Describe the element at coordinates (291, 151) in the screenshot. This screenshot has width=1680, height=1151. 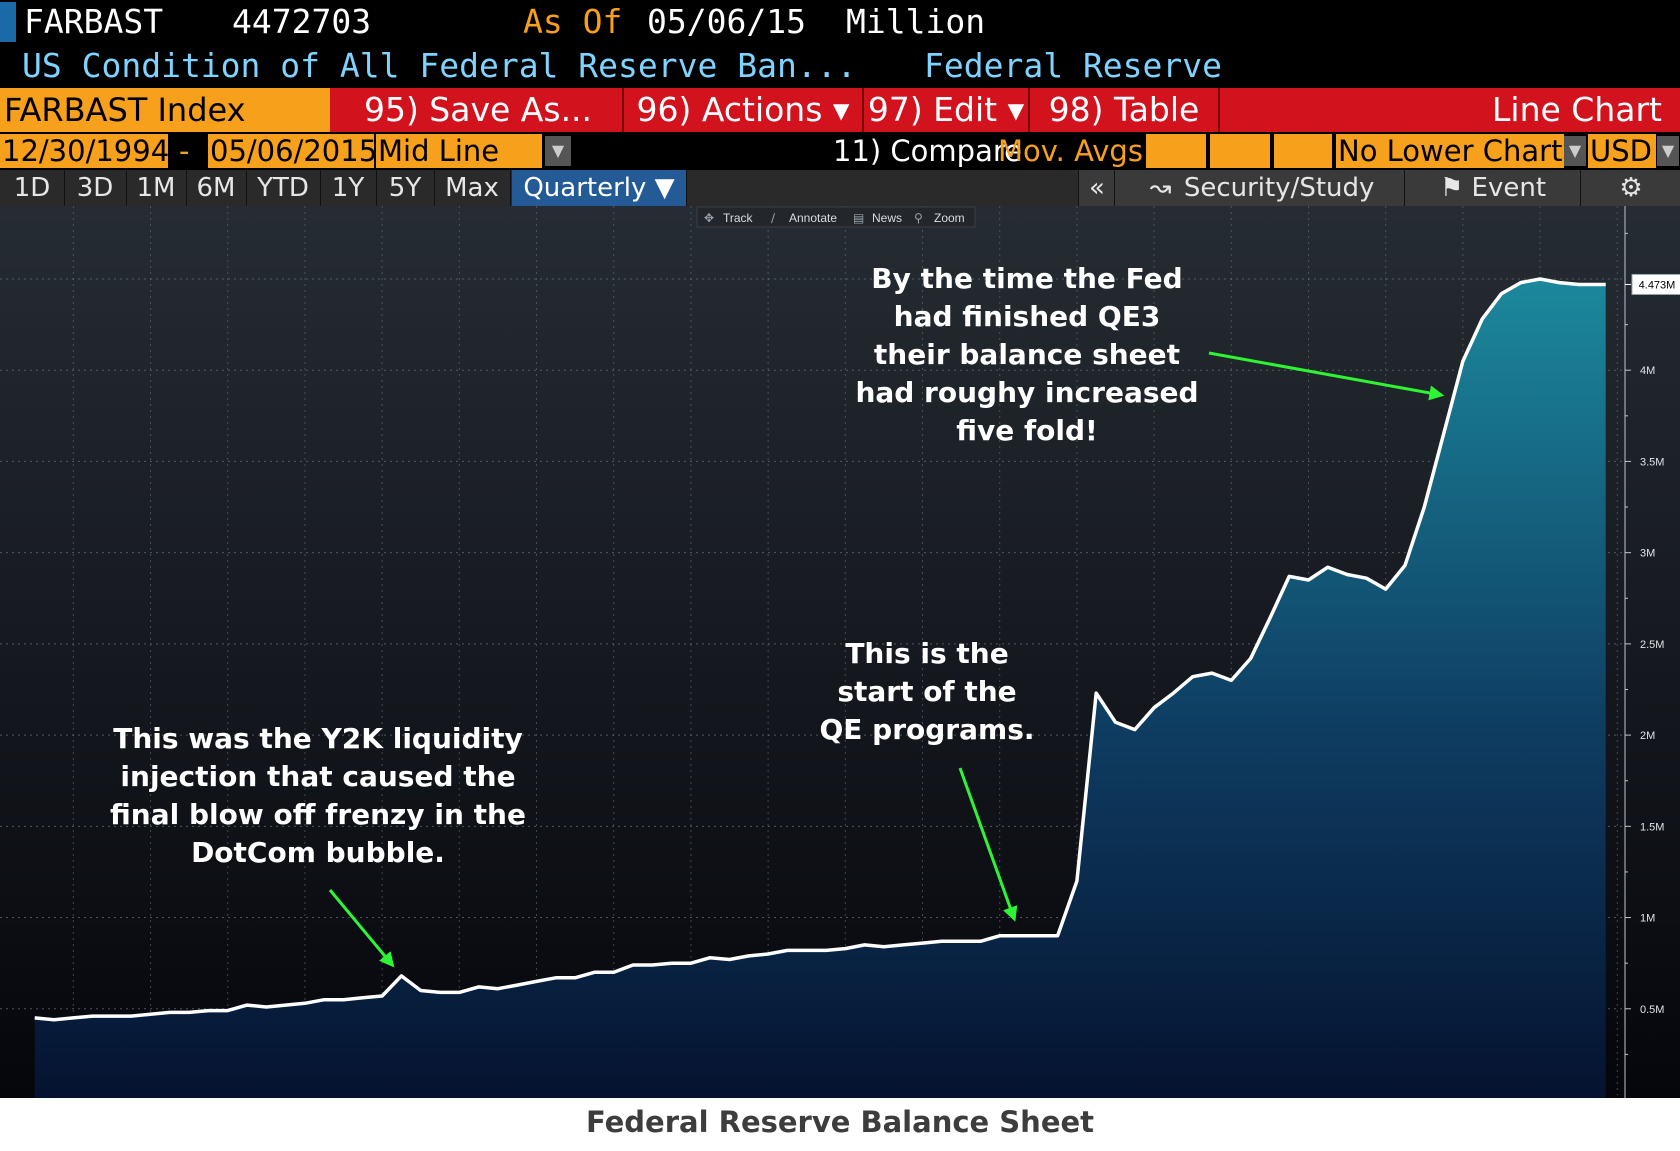
I see `end-date-field: 05/06/2015` at that location.